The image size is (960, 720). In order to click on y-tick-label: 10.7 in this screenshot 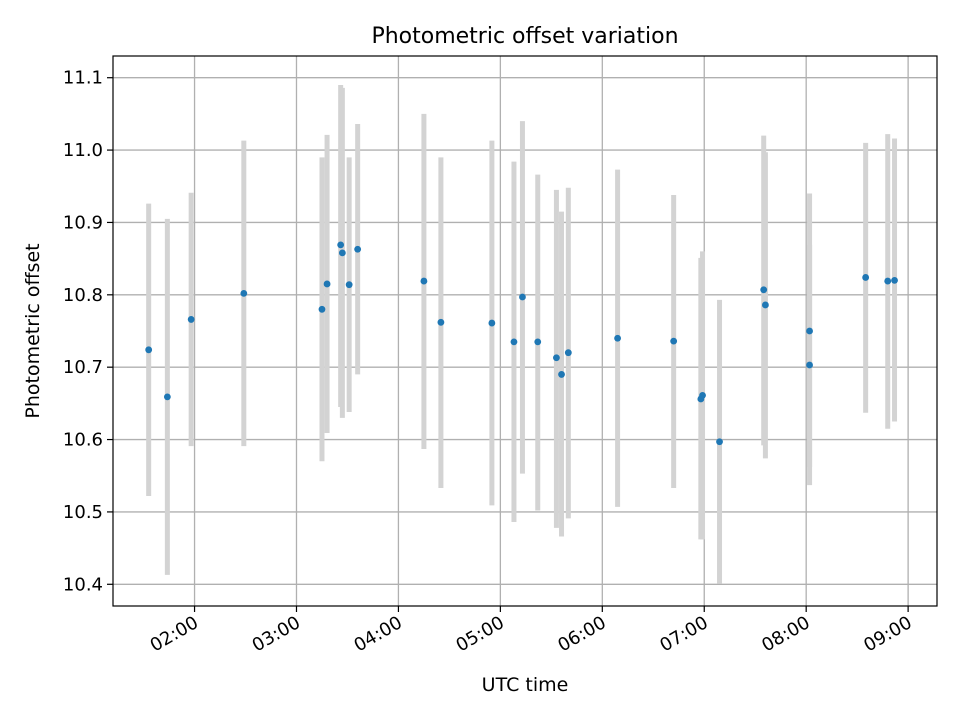, I will do `click(83, 367)`.